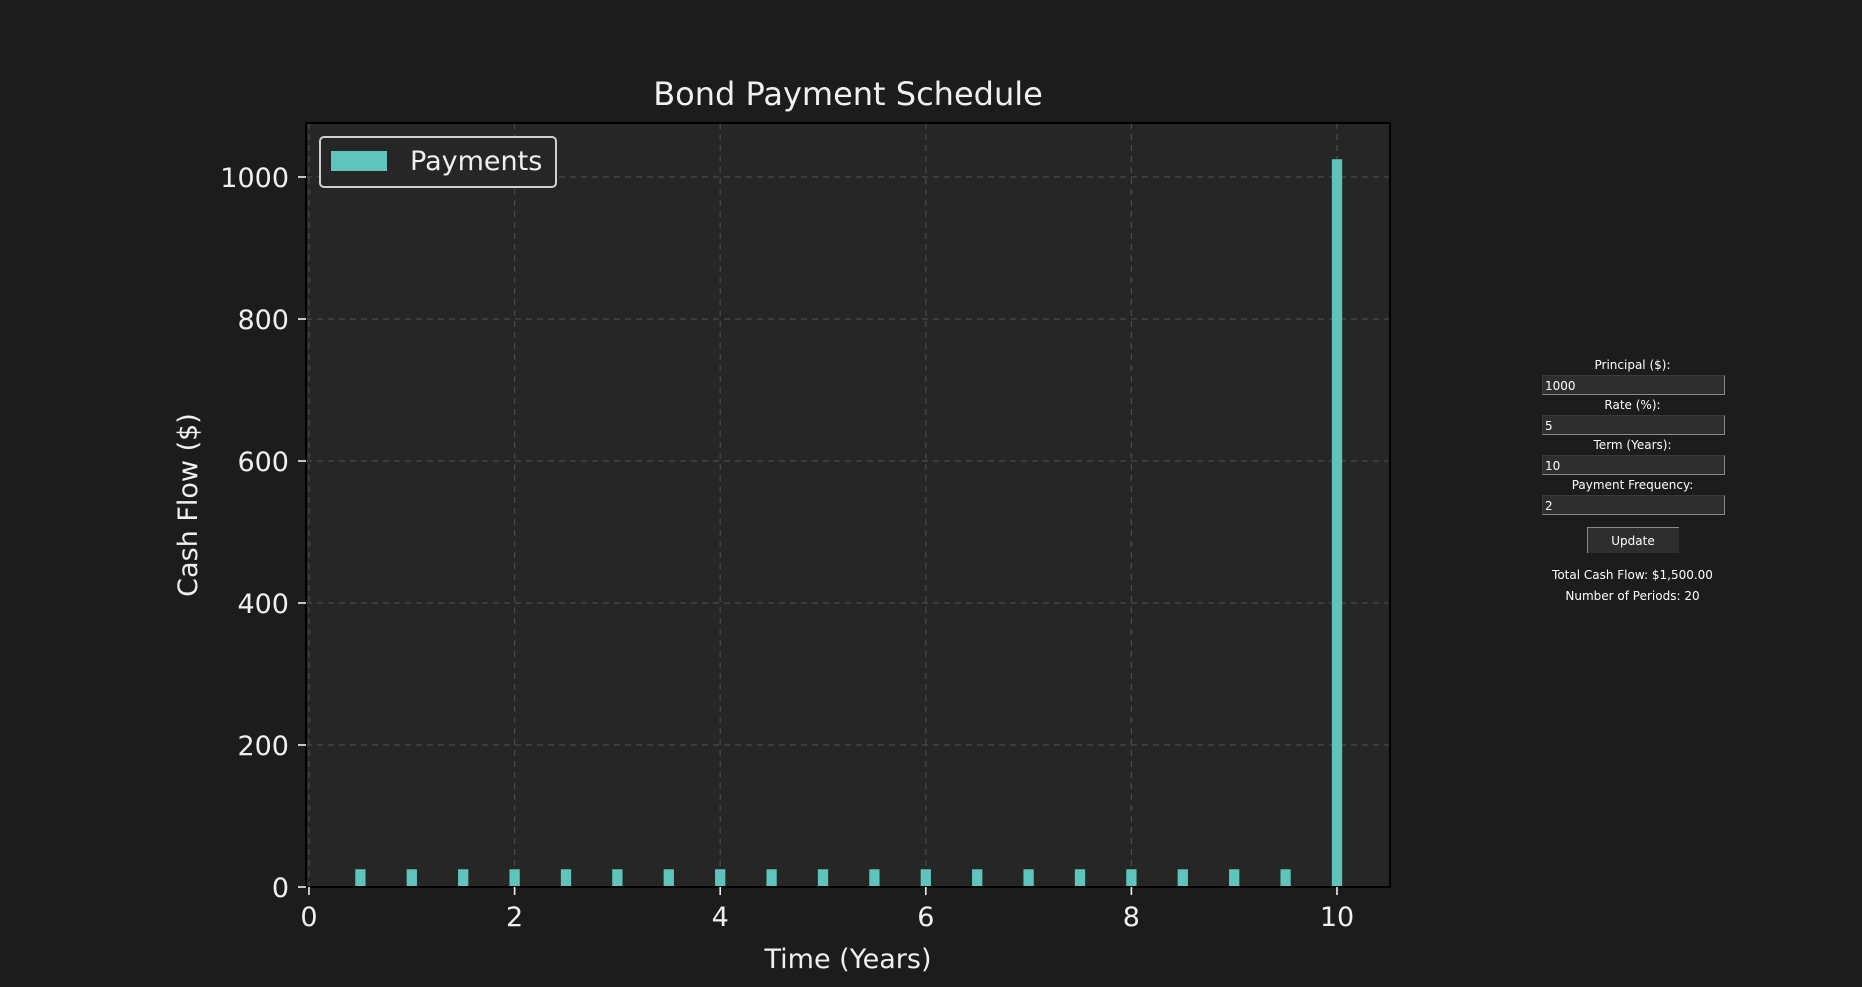 The image size is (1862, 987). Describe the element at coordinates (1633, 425) in the screenshot. I see `rate-input` at that location.